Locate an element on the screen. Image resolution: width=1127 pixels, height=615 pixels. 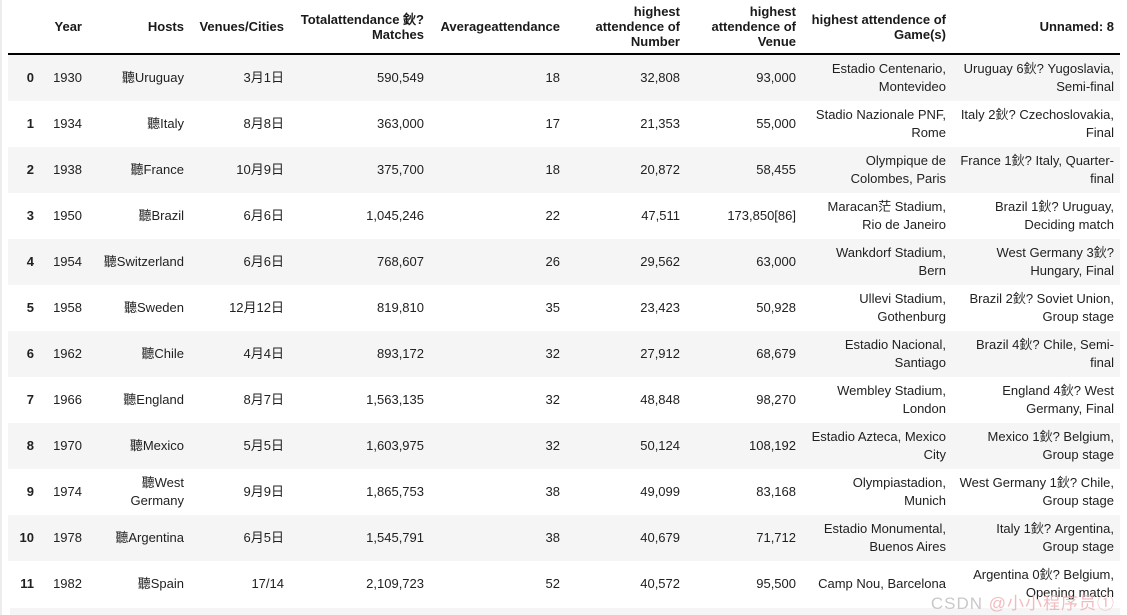
cell-highest-number: 49,099 is located at coordinates (660, 491).